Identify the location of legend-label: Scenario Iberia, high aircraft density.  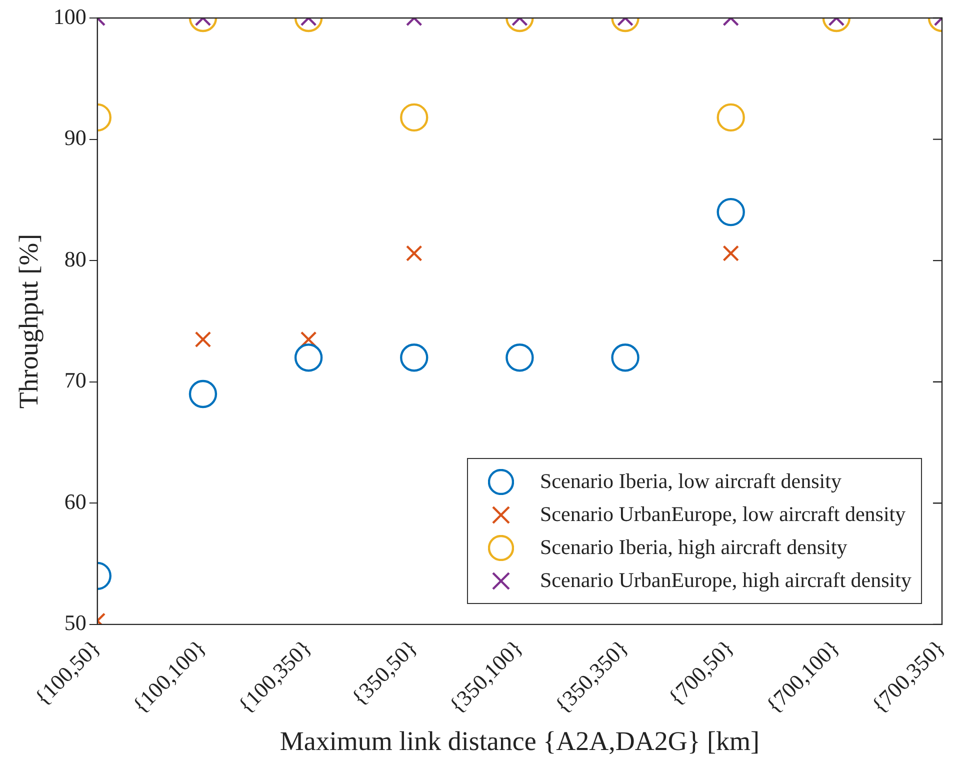
(694, 547).